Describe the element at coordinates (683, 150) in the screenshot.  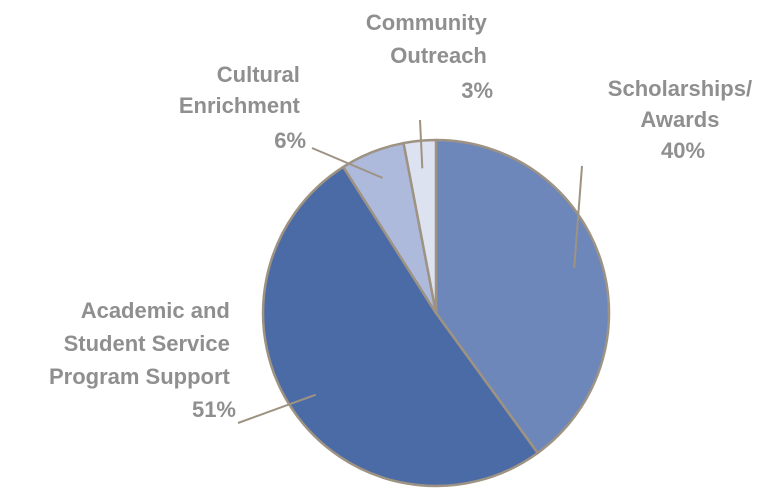
I see `slice-percentage: 40%` at that location.